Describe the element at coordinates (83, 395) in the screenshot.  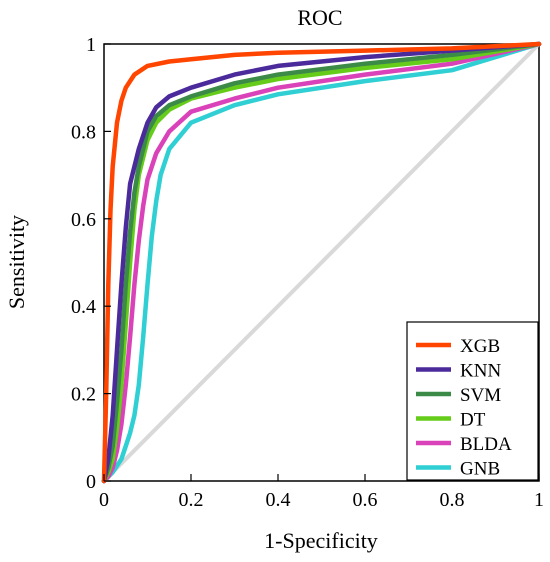
I see `y-tick-label: 0.2` at that location.